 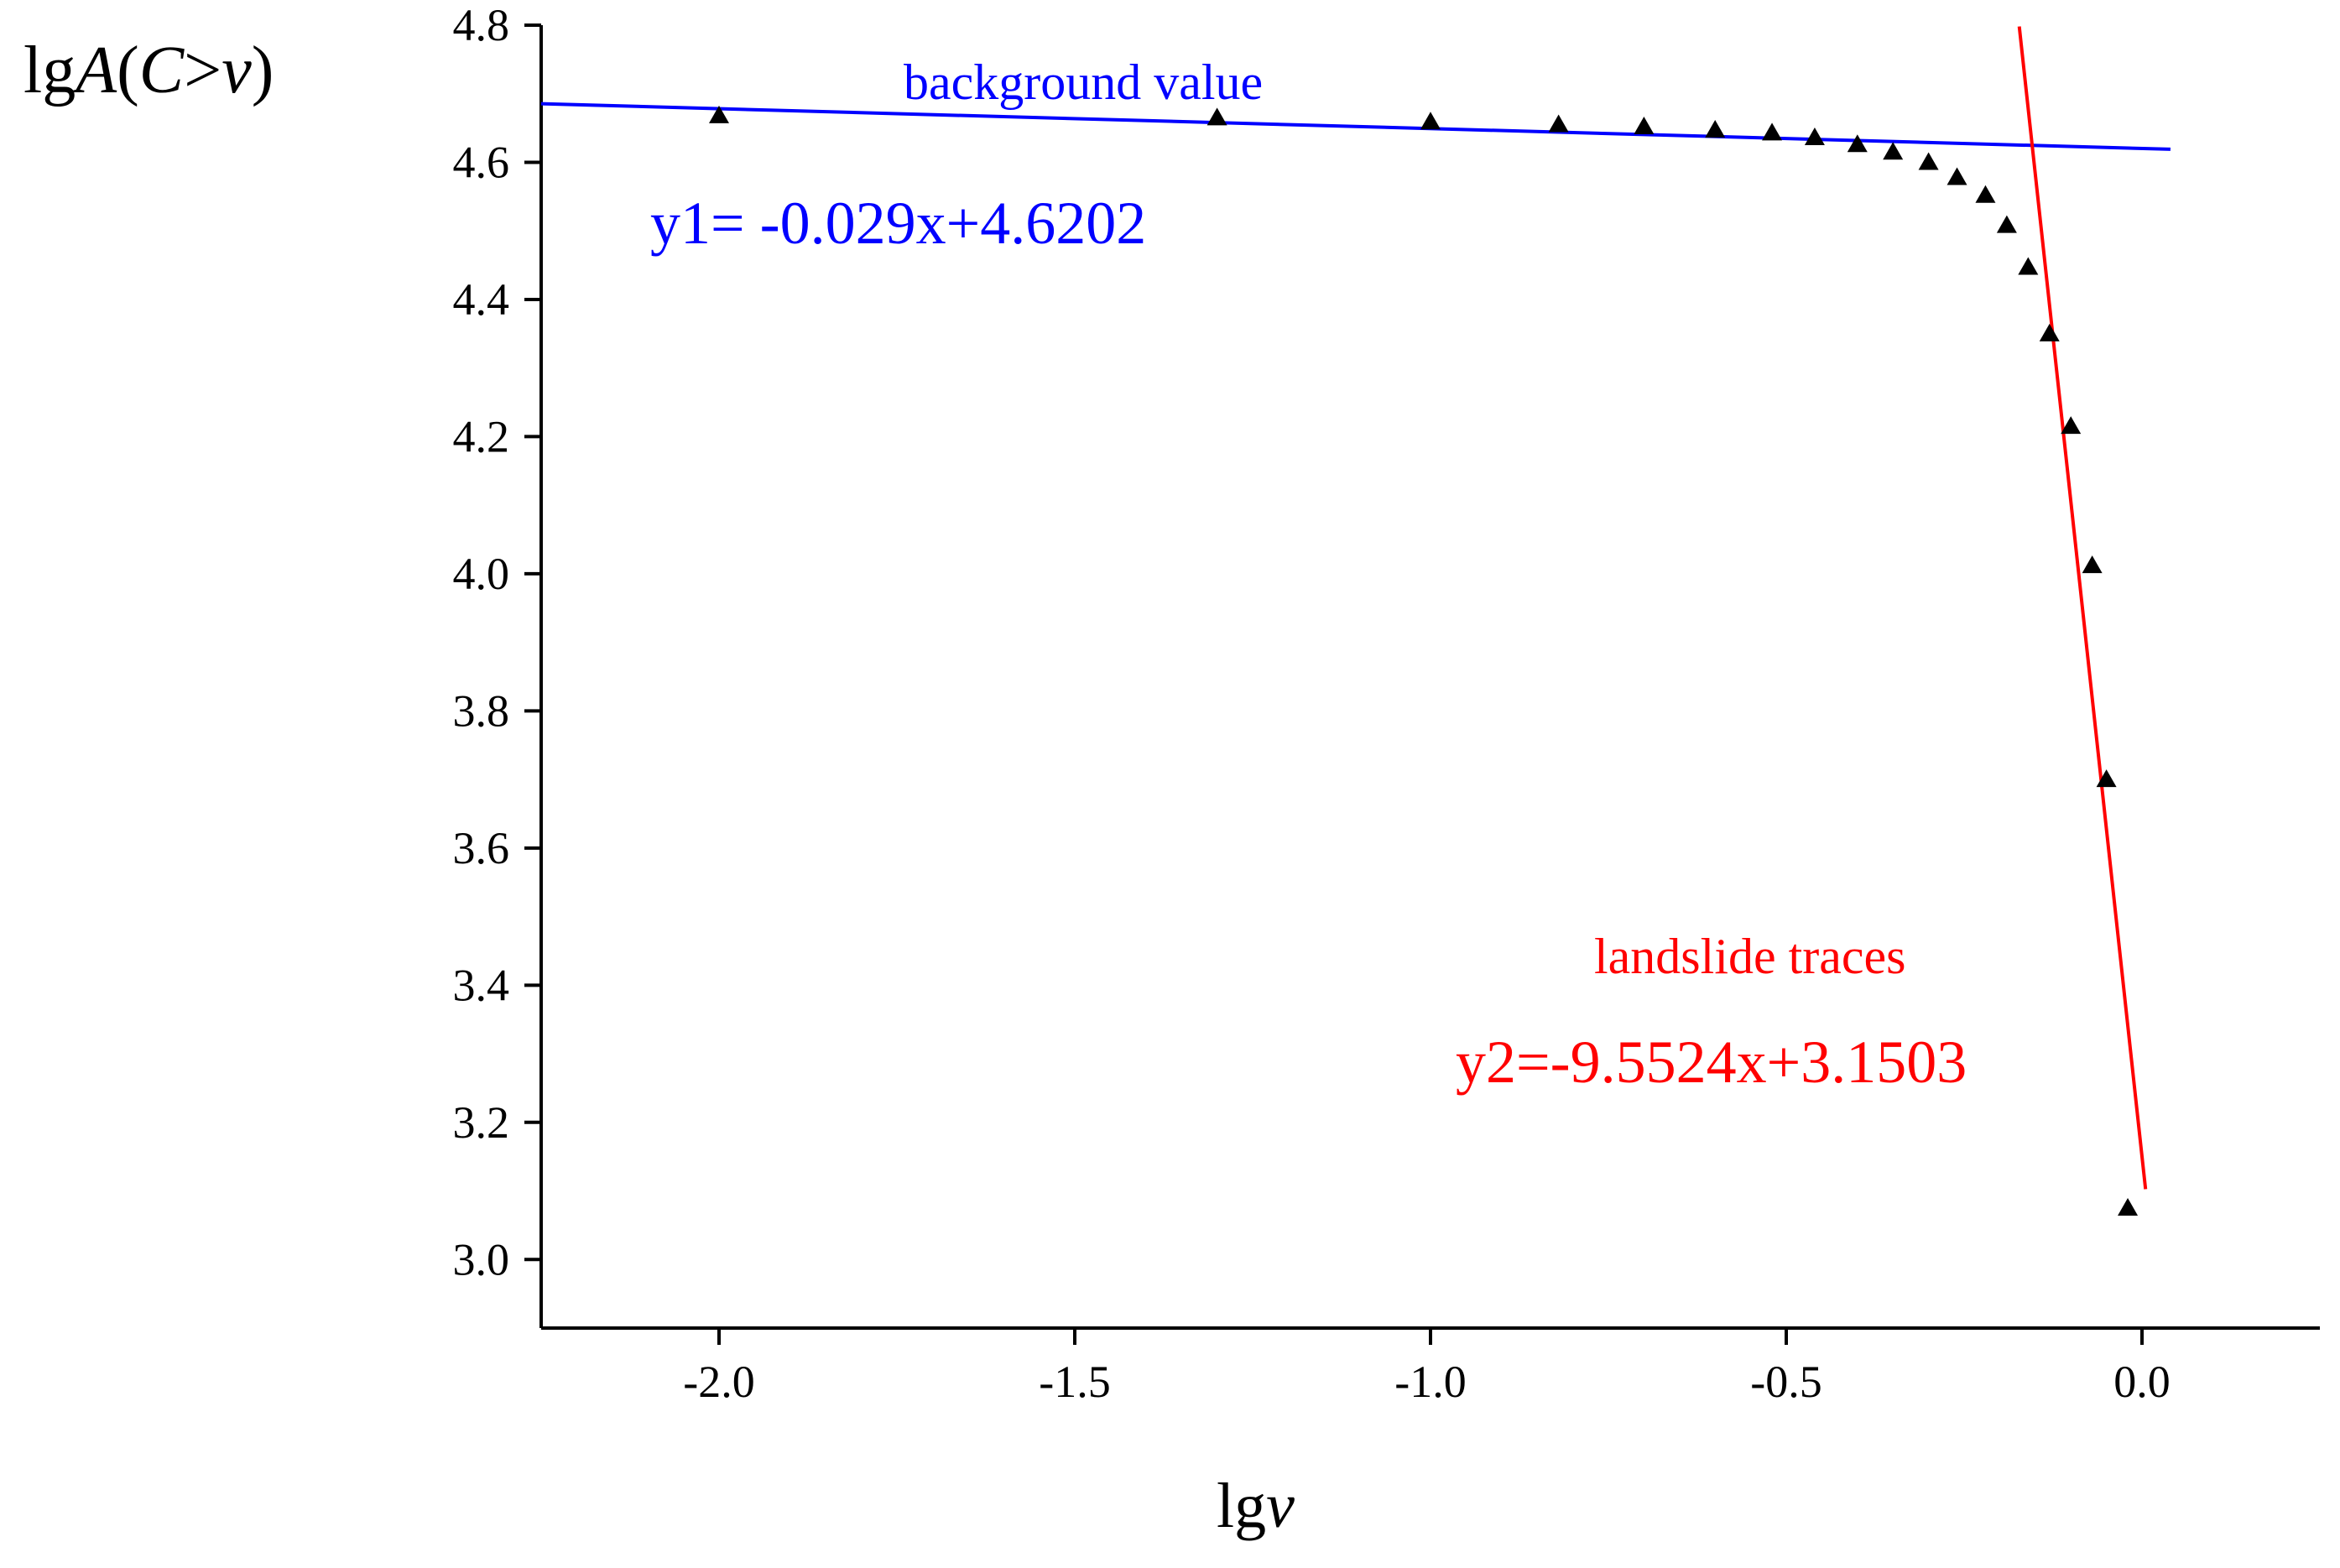 What do you see at coordinates (2082, 608) in the screenshot?
I see `landslide-fit-line` at bounding box center [2082, 608].